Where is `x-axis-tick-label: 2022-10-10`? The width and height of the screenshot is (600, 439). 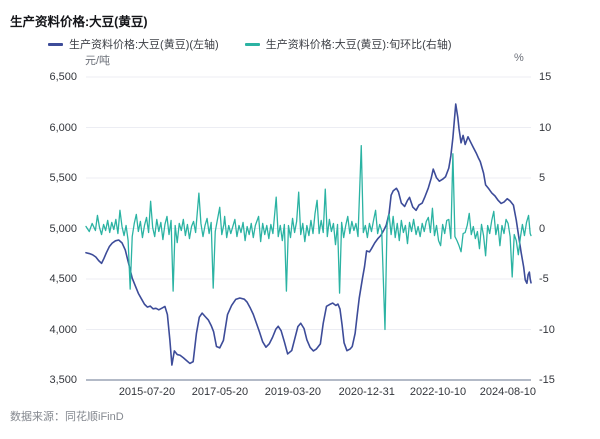 x-axis-tick-label: 2022-10-10 is located at coordinates (438, 392).